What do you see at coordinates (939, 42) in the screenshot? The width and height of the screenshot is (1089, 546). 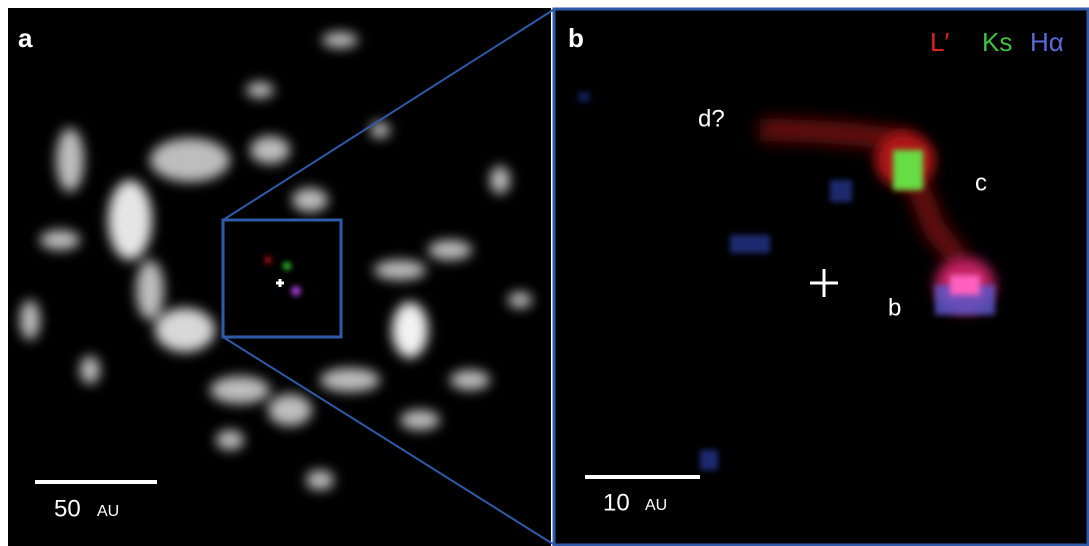 I see `legend-entry: L′` at bounding box center [939, 42].